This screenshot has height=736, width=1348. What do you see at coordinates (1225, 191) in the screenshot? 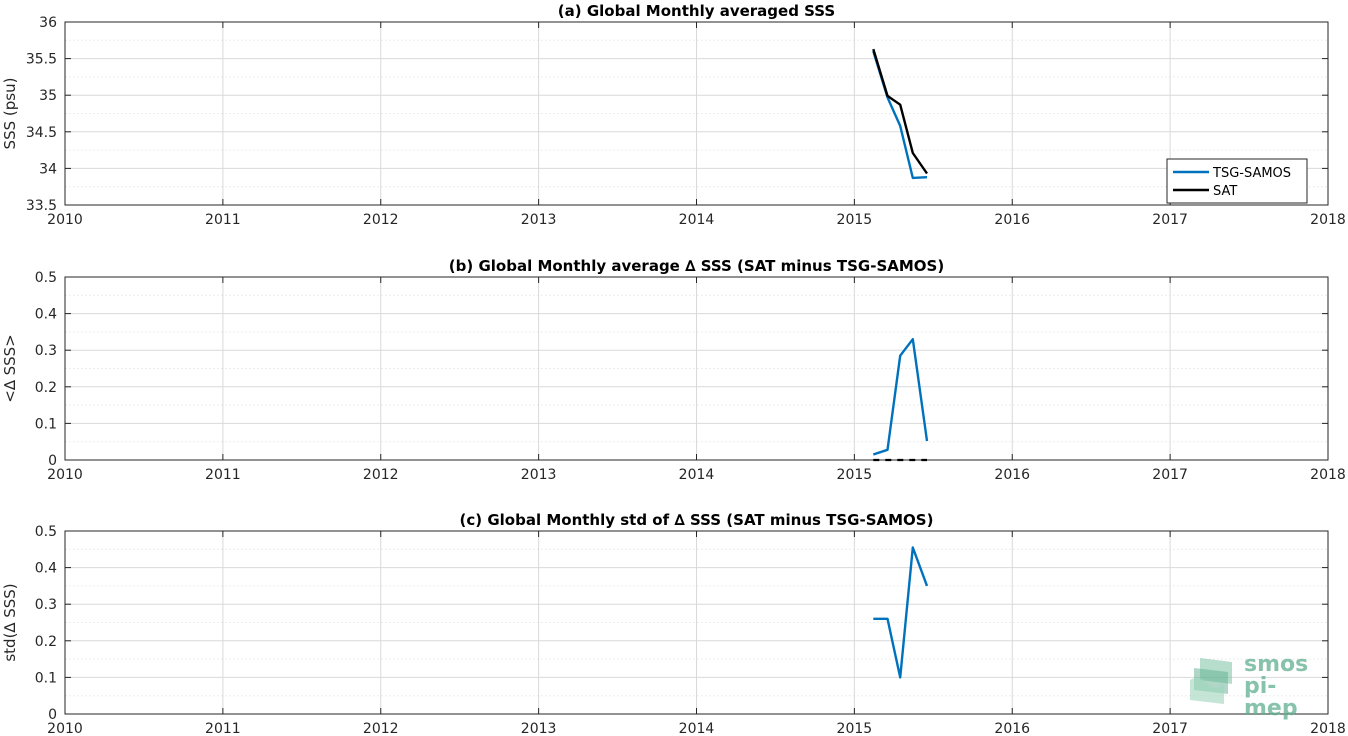
I see `legend-label: SAT` at bounding box center [1225, 191].